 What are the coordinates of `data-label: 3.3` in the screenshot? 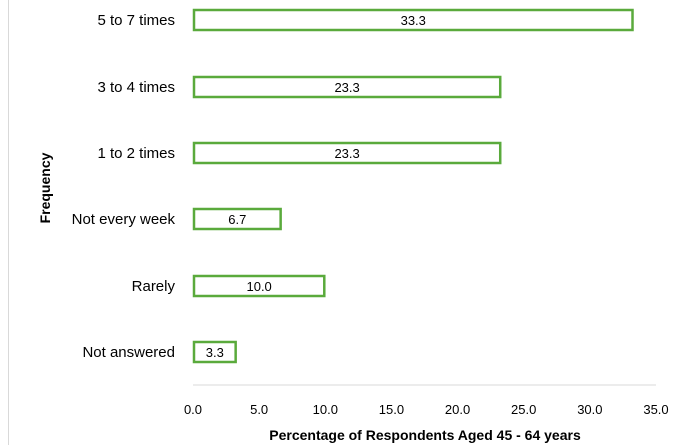 It's located at (215, 352).